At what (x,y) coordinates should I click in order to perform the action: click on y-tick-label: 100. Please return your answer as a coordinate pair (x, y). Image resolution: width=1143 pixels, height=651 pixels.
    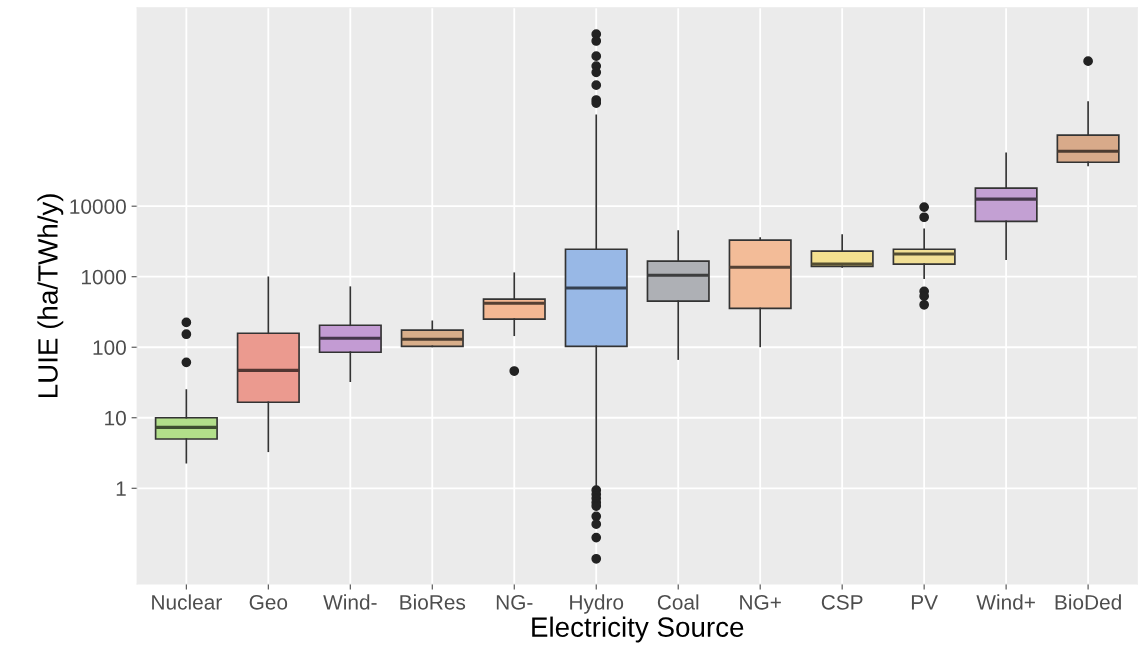
    Looking at the image, I should click on (109, 347).